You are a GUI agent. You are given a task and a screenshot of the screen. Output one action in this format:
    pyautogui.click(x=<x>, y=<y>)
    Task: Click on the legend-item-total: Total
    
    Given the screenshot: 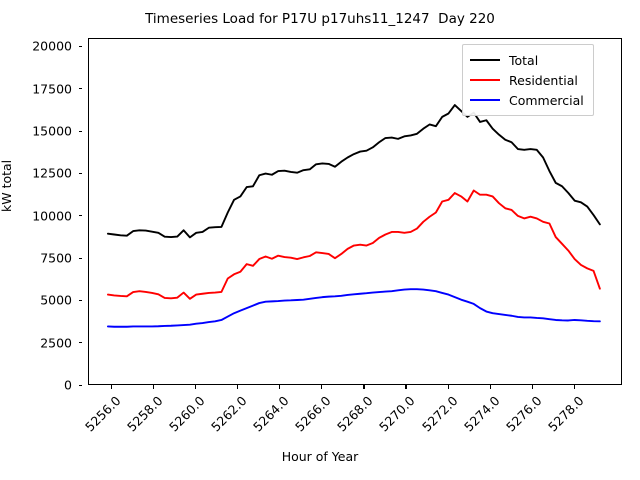 What is the action you would take?
    pyautogui.click(x=527, y=60)
    